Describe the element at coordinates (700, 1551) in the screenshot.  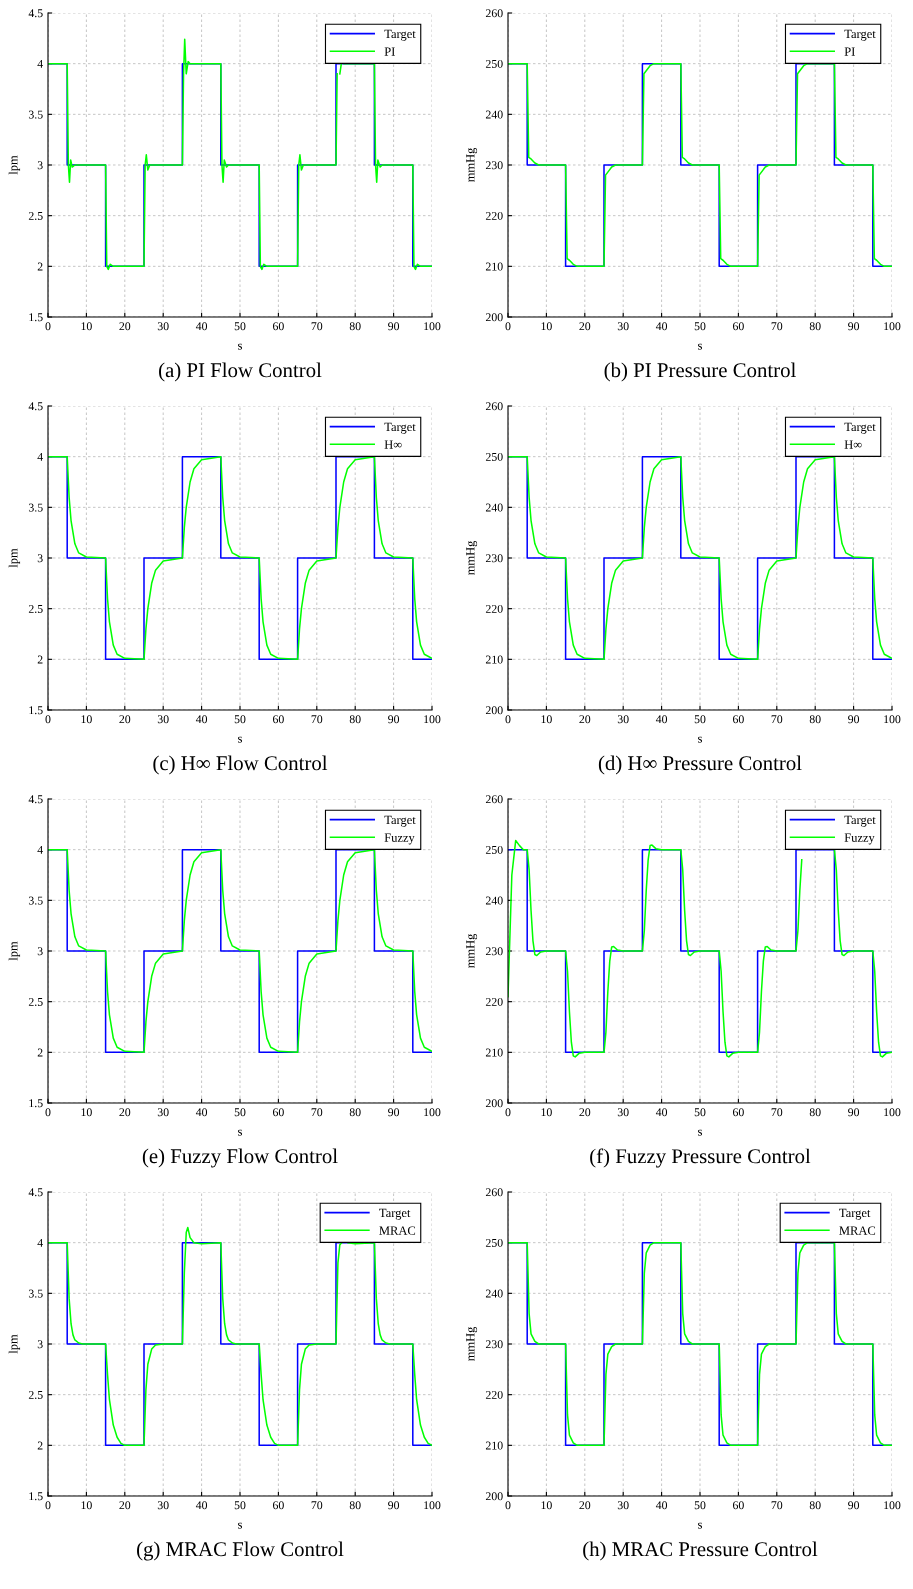
I see `text: (h) MRAC Pressure Control` at that location.